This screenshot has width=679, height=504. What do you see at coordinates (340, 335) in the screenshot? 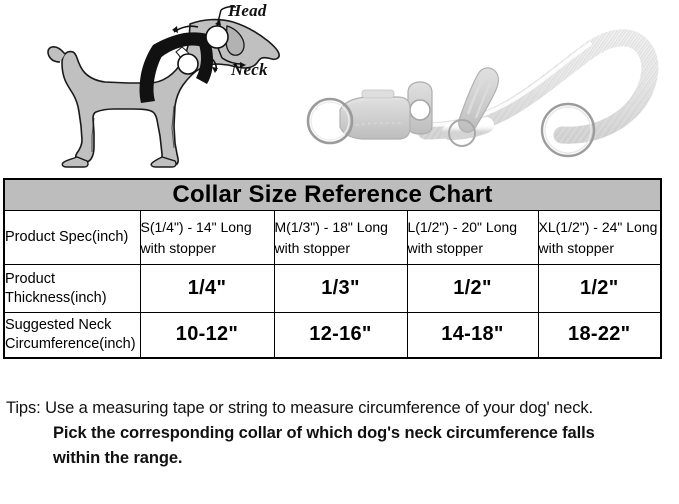
I see `cell-neck-medium: 12-16"` at bounding box center [340, 335].